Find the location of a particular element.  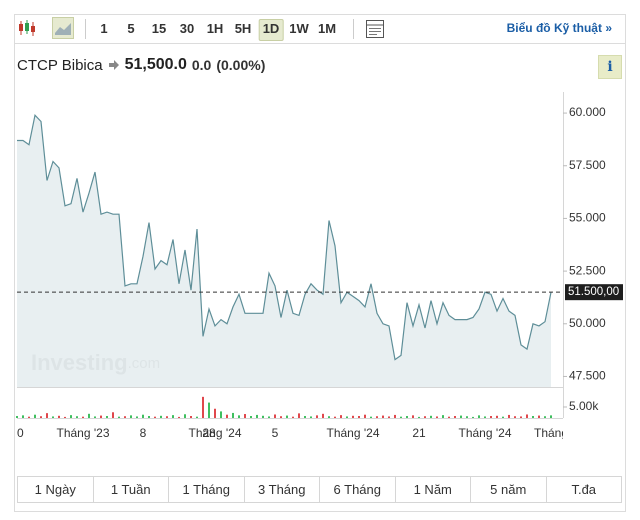

separator is located at coordinates (85, 29).